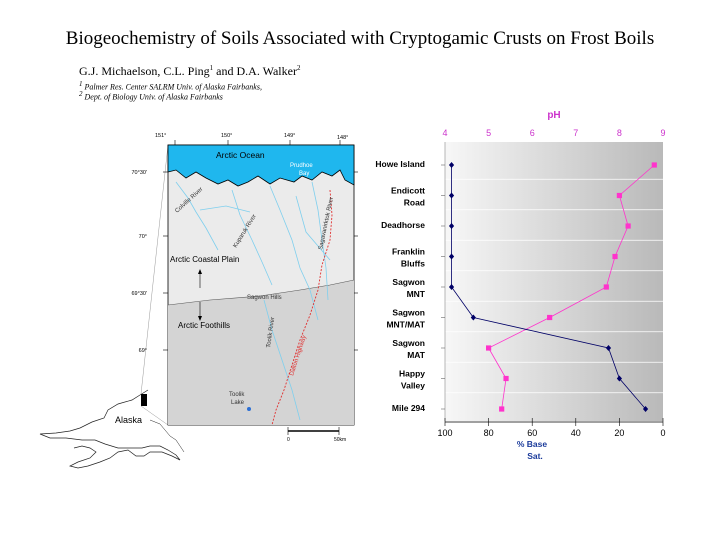 This screenshot has height=540, width=720. I want to click on foothills-arrowhead, so click(200, 318).